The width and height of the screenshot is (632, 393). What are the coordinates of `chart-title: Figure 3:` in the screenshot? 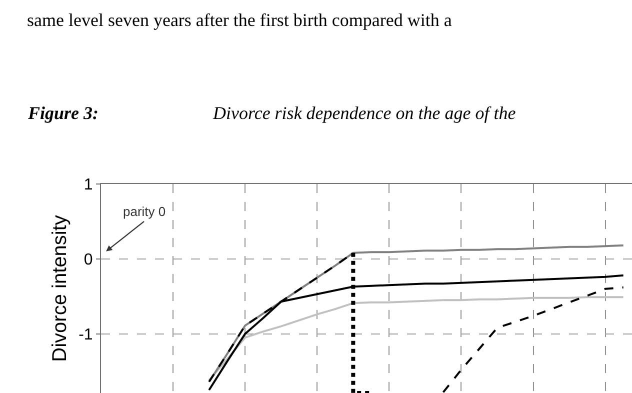 It's located at (63, 113).